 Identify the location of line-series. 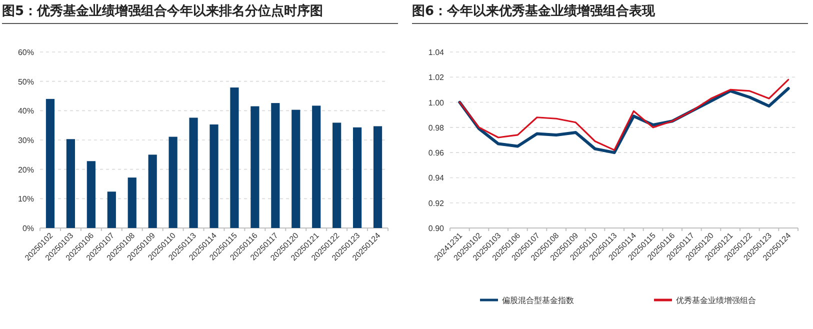
(624, 114).